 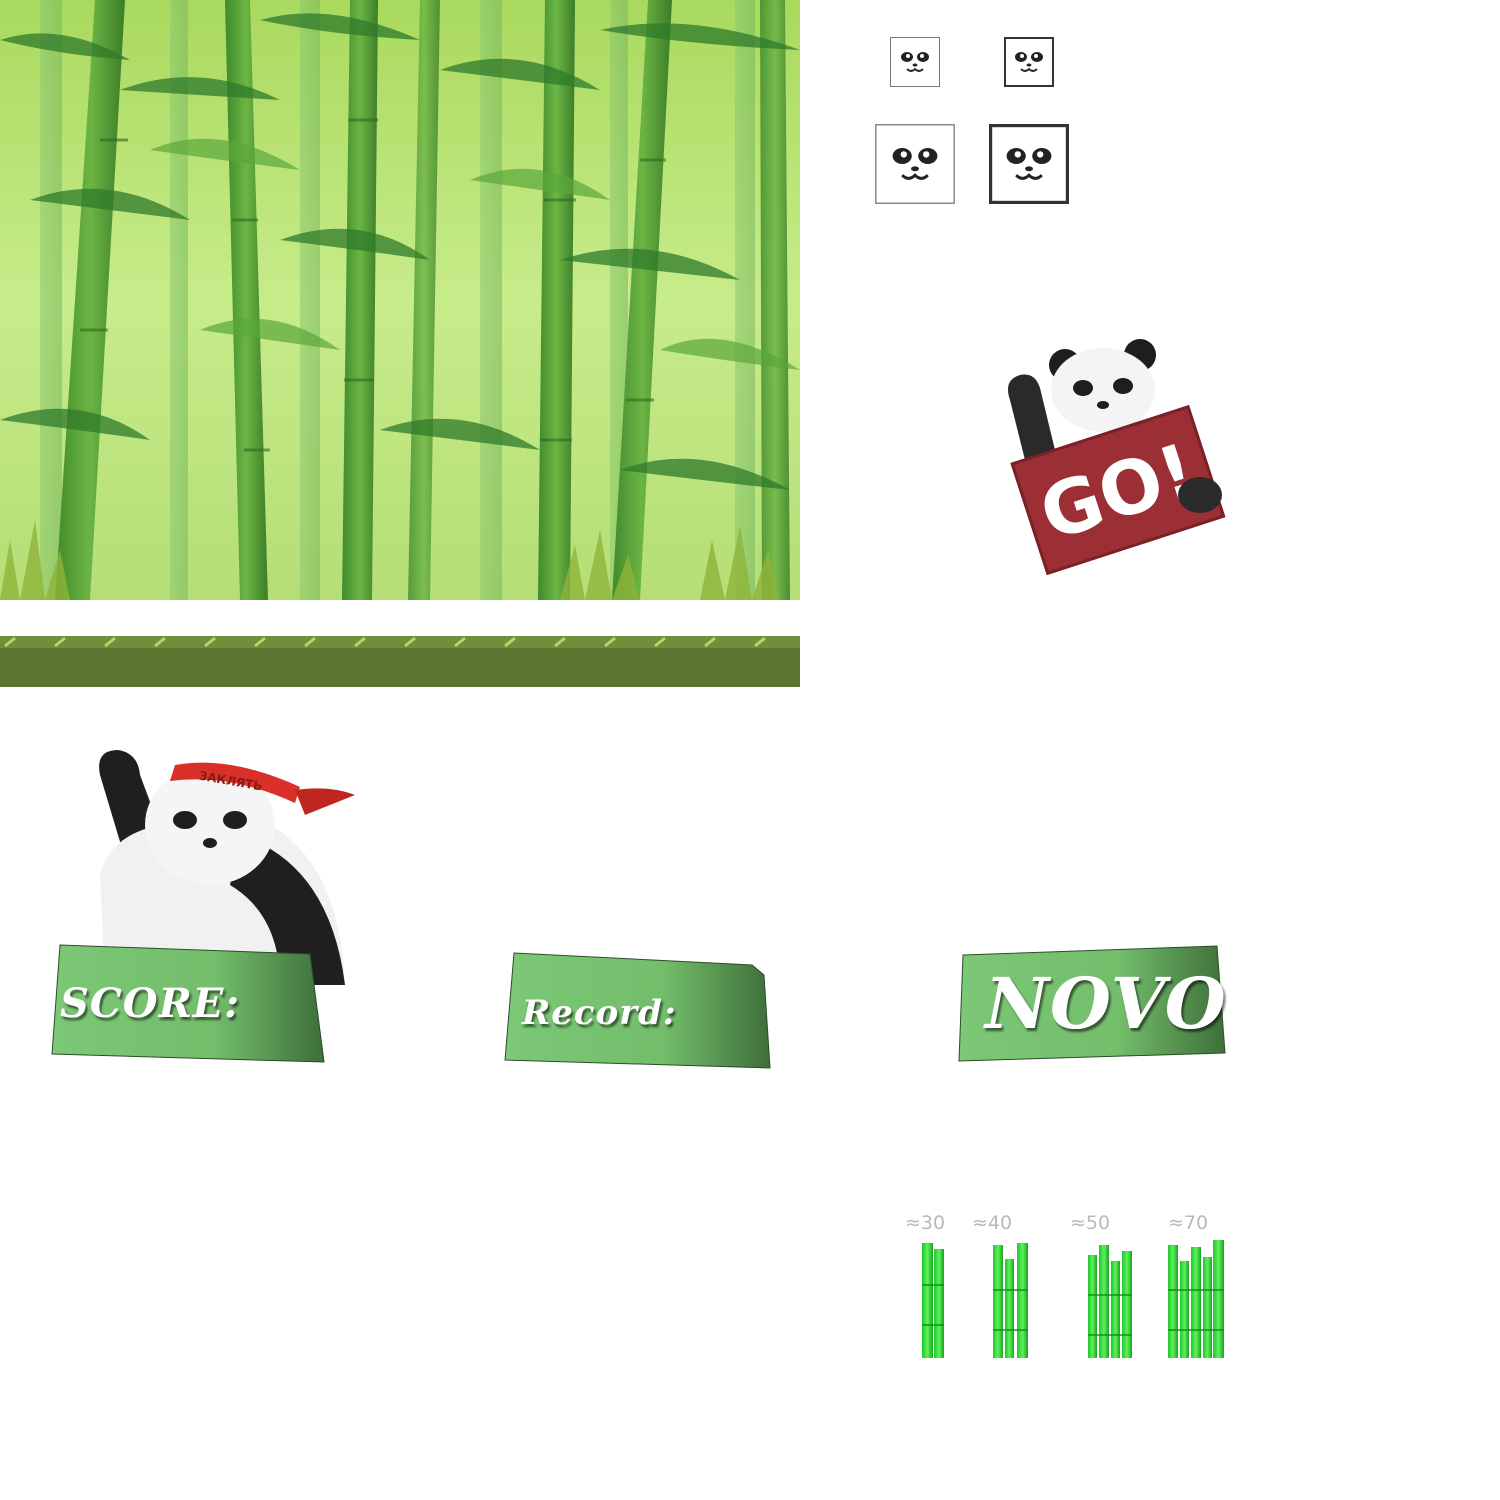 I want to click on bamboo-group-label-1: ≈30, so click(x=925, y=1223).